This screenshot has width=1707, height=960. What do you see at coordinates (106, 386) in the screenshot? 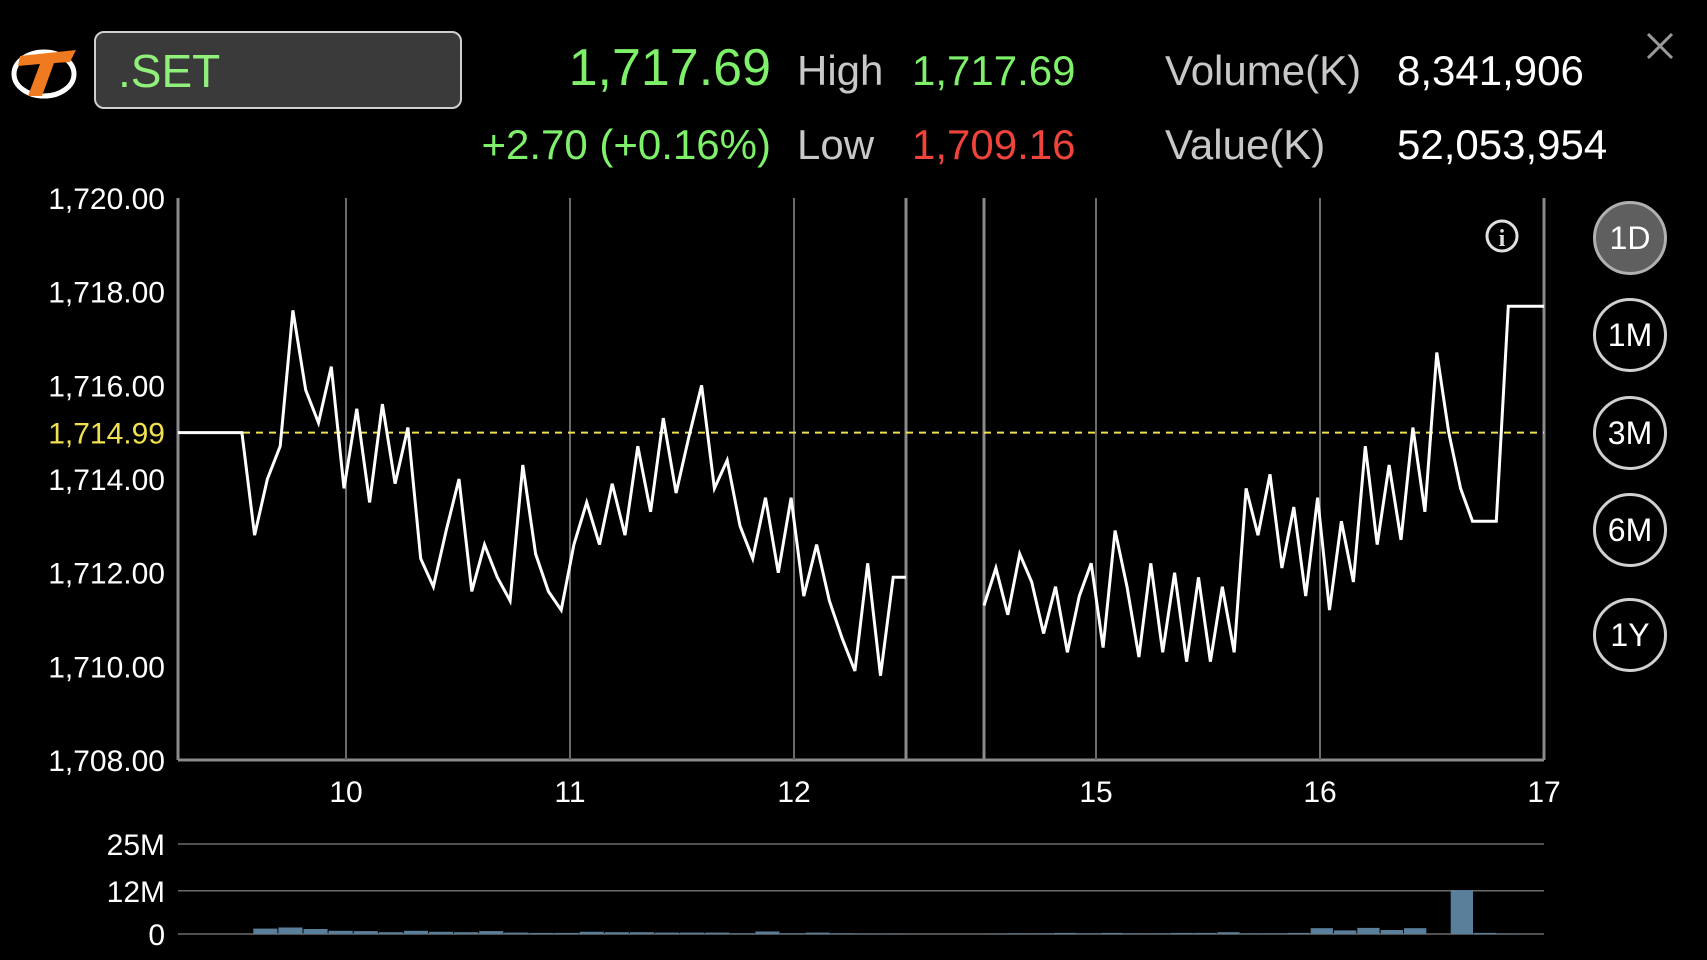
I see `y-tick-label: 1,716.00` at bounding box center [106, 386].